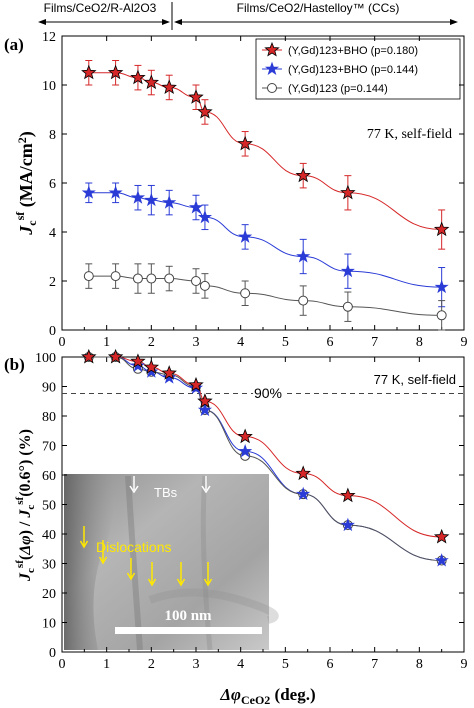 This screenshot has width=474, height=708. Describe the element at coordinates (26, 183) in the screenshot. I see `panel-a-ylabel: Jcsf (MA/cm2)` at that location.